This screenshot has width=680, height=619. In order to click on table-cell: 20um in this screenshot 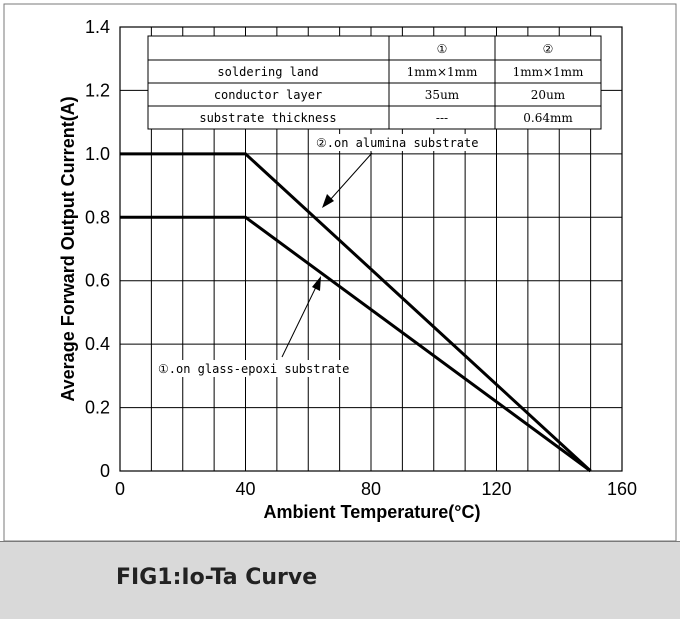, I will do `click(548, 95)`.